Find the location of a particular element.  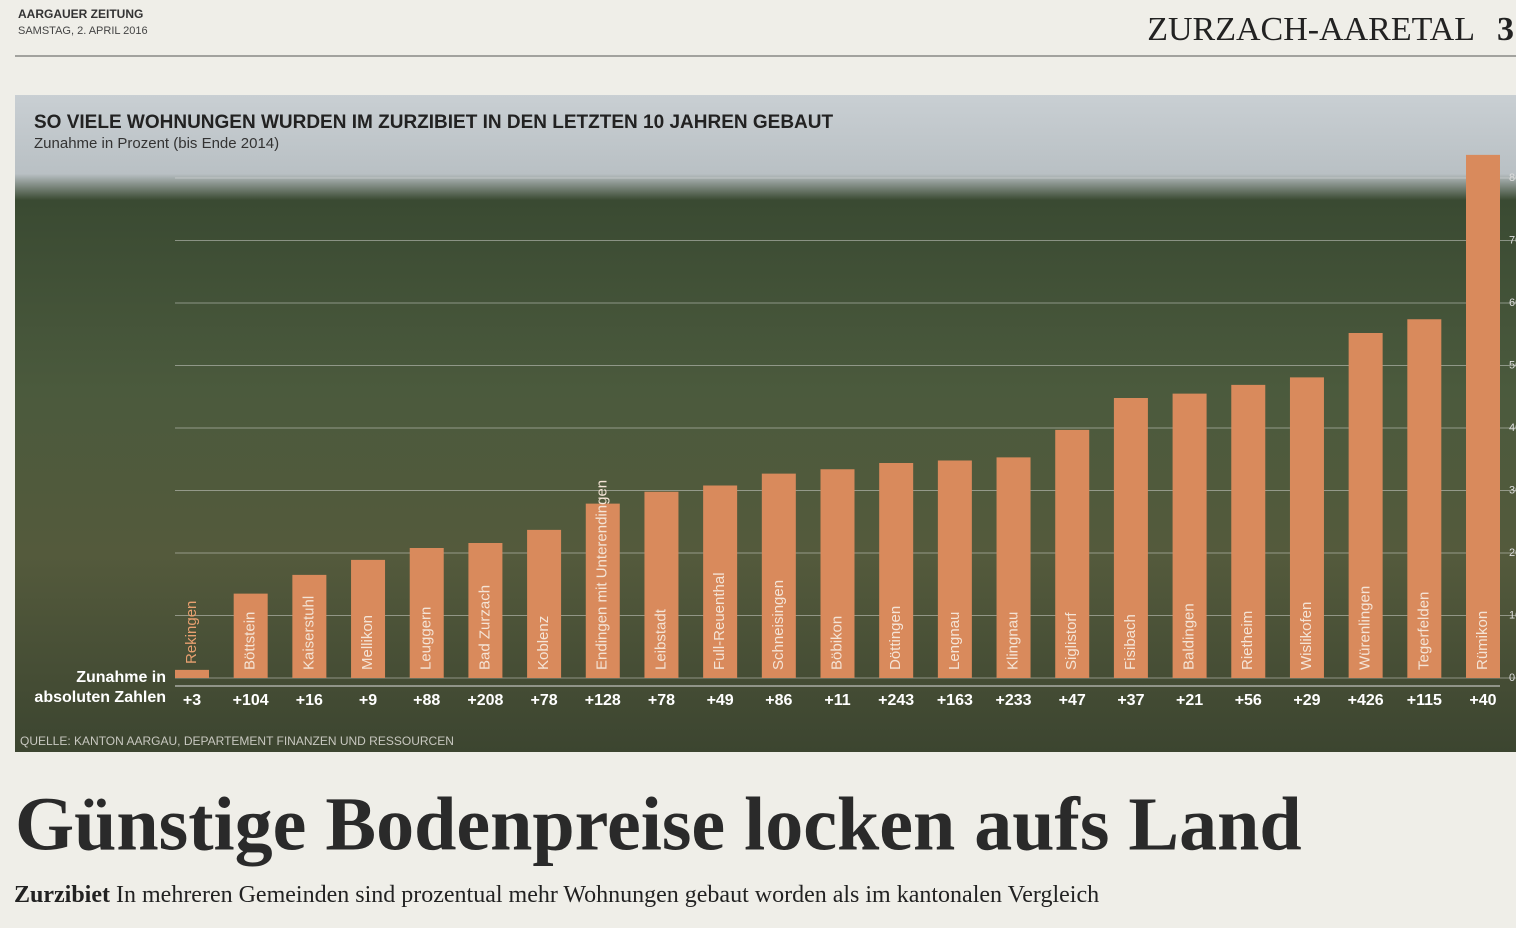

absolute-label: +47 is located at coordinates (1072, 700).